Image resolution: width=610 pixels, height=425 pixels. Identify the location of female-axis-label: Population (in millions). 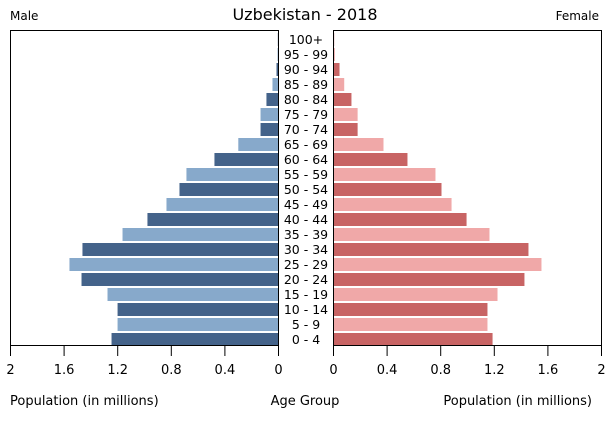
(517, 401).